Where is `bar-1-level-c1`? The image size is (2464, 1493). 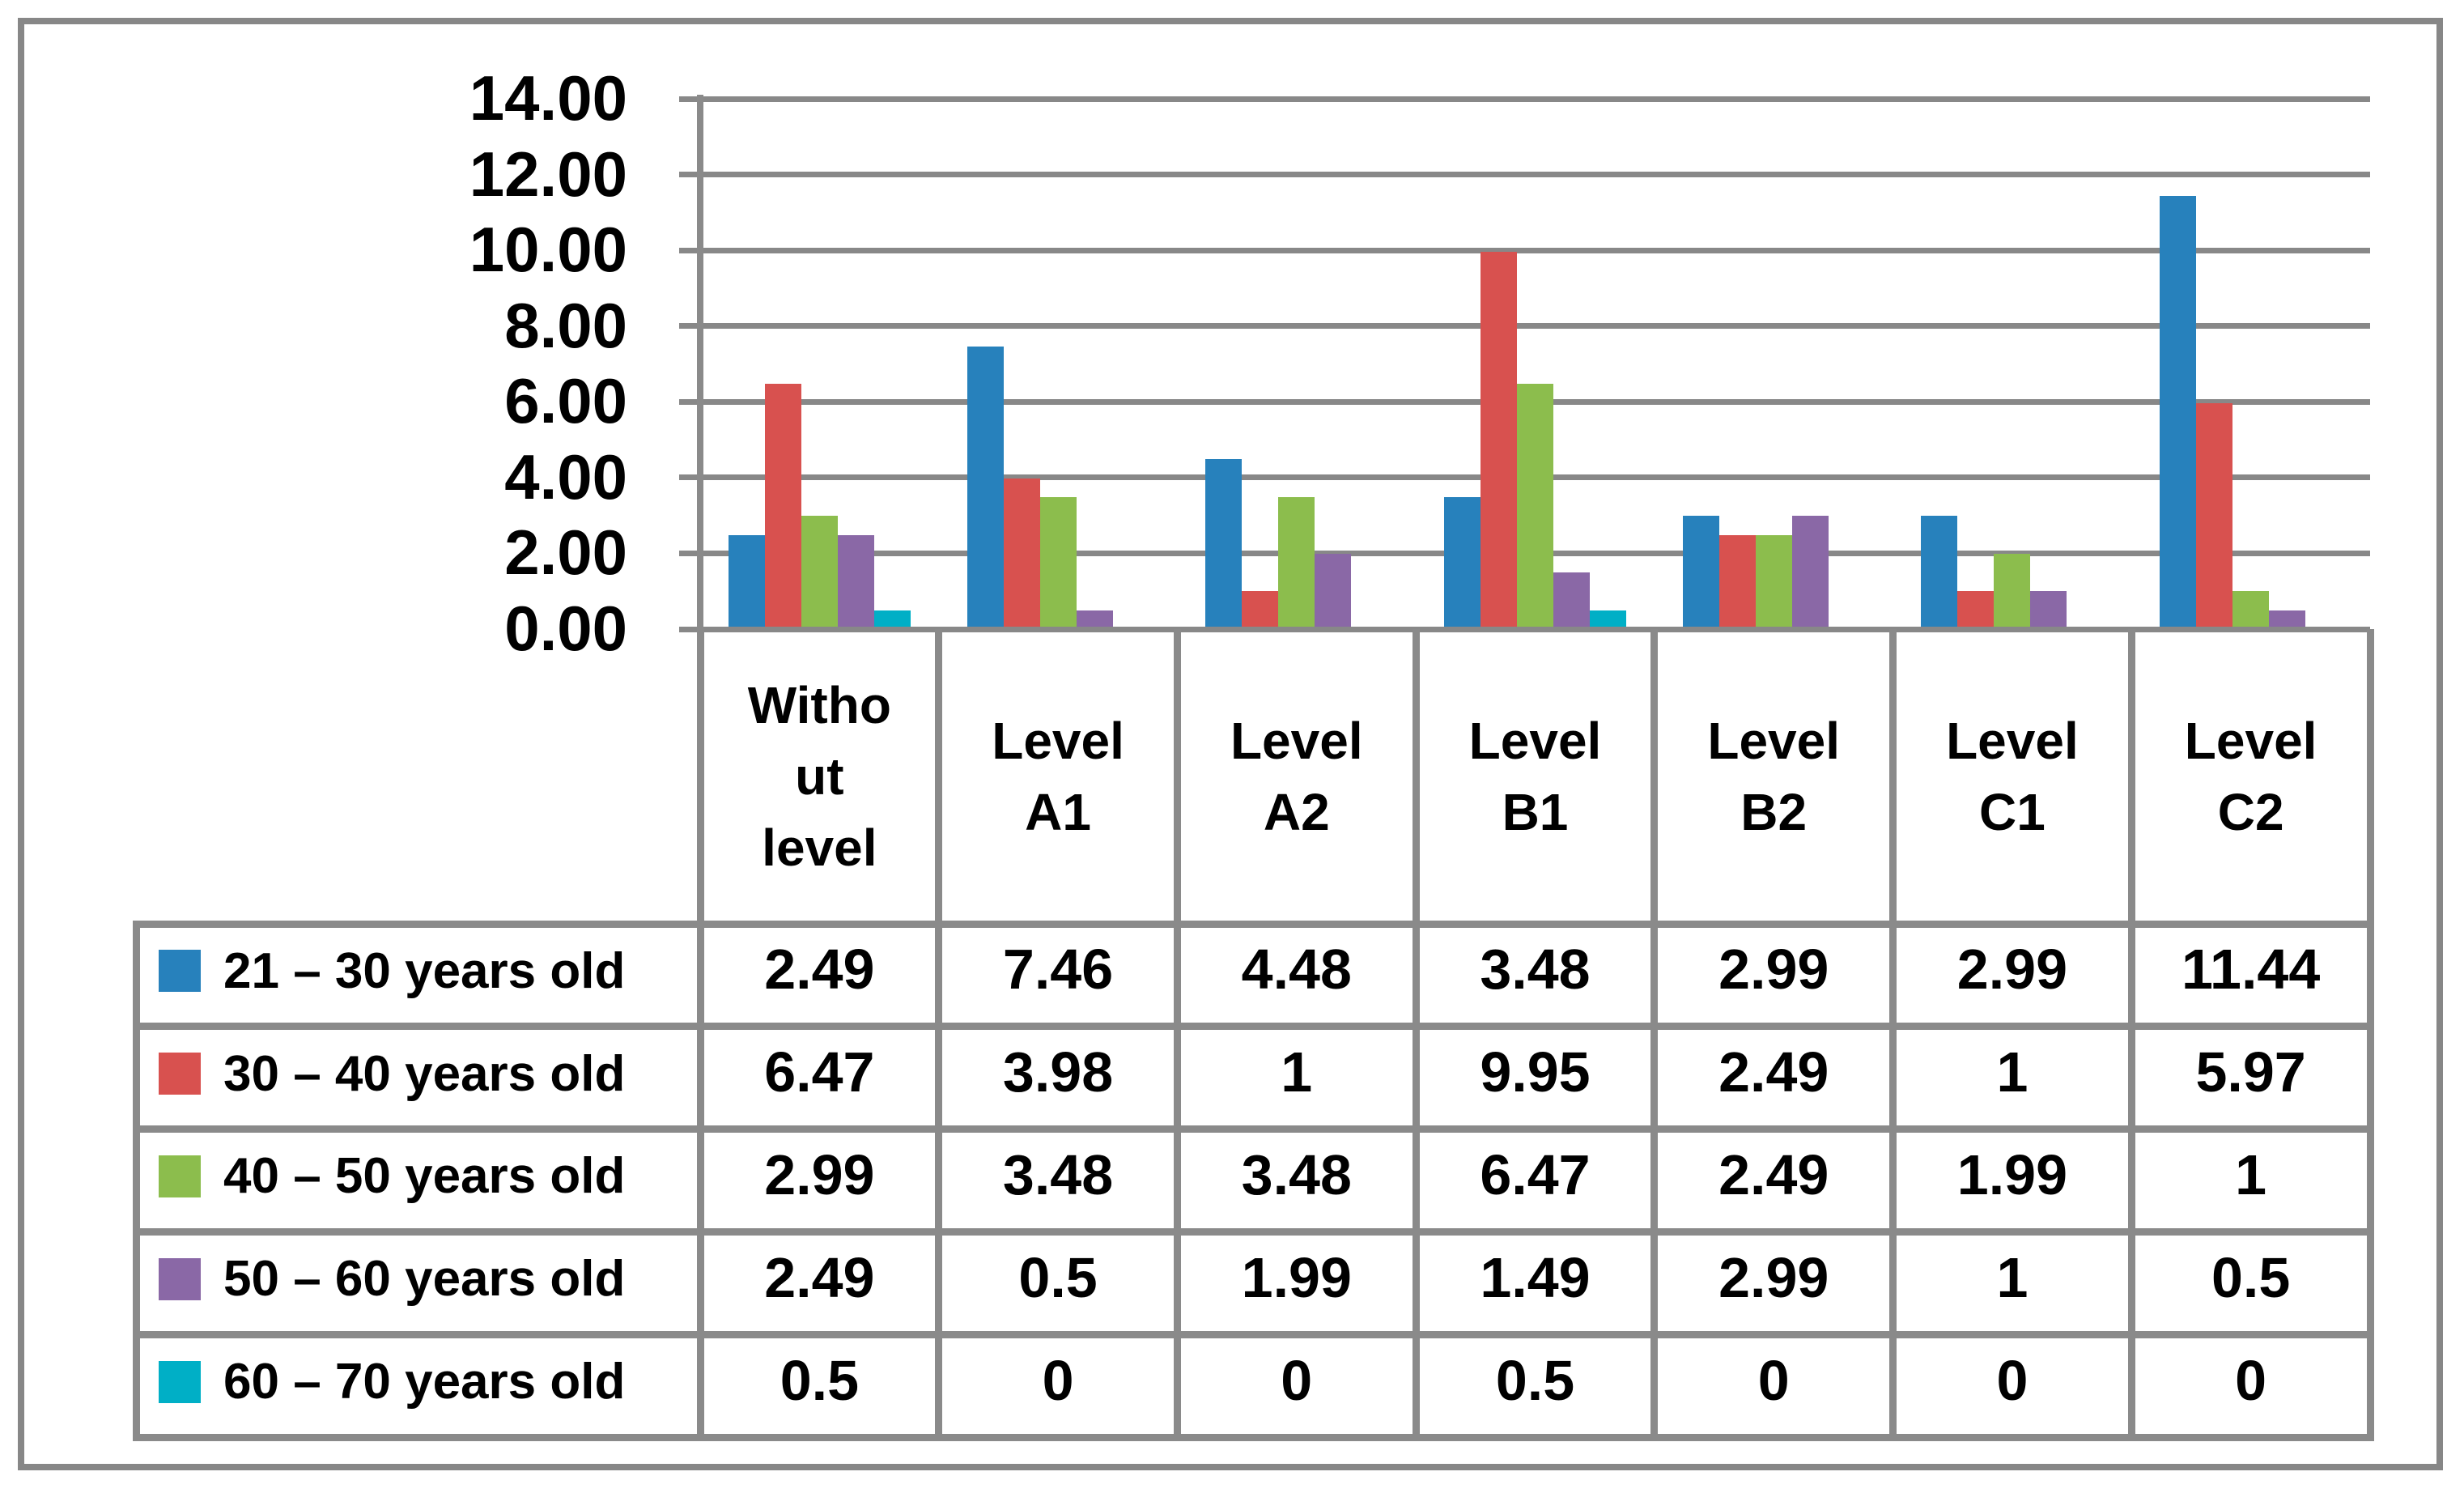 bar-1-level-c1 is located at coordinates (1940, 573).